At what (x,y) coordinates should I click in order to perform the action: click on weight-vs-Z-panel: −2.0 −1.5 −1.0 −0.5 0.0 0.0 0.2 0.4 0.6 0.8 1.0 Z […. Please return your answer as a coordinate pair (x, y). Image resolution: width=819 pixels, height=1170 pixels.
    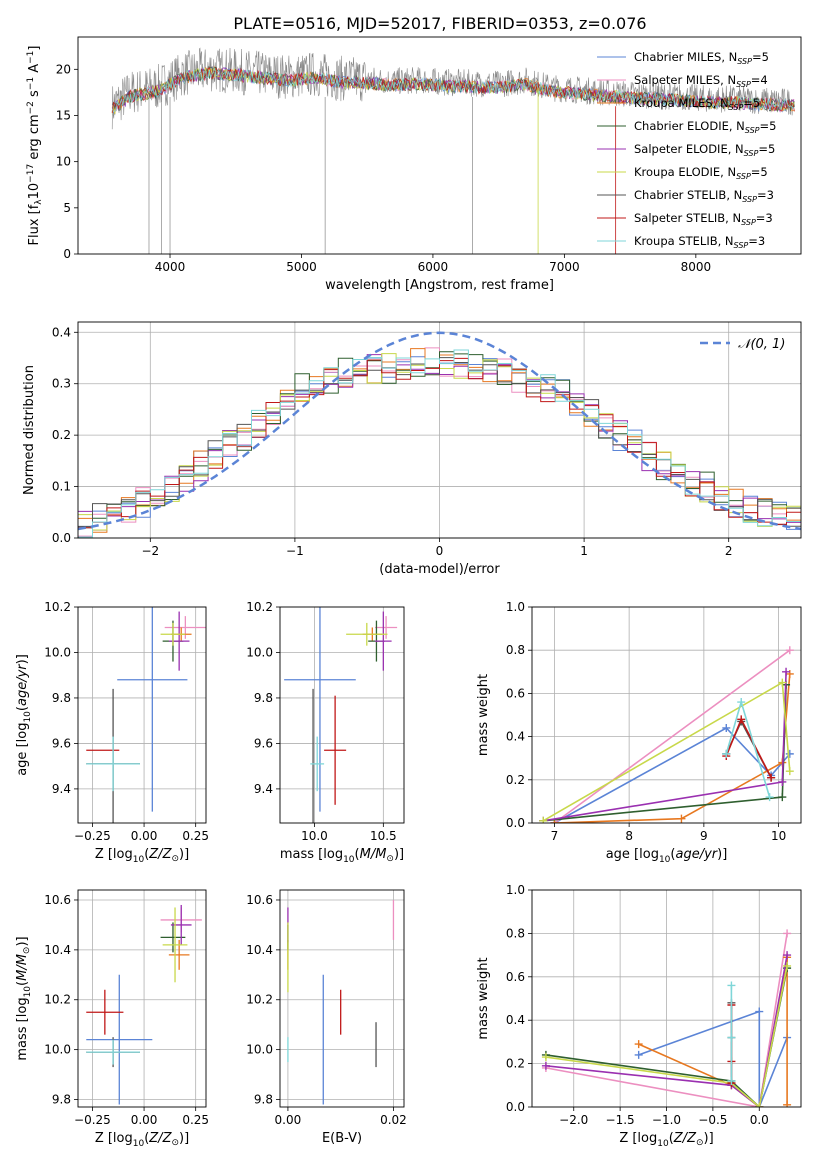
    Looking at the image, I should click on (639, 1016).